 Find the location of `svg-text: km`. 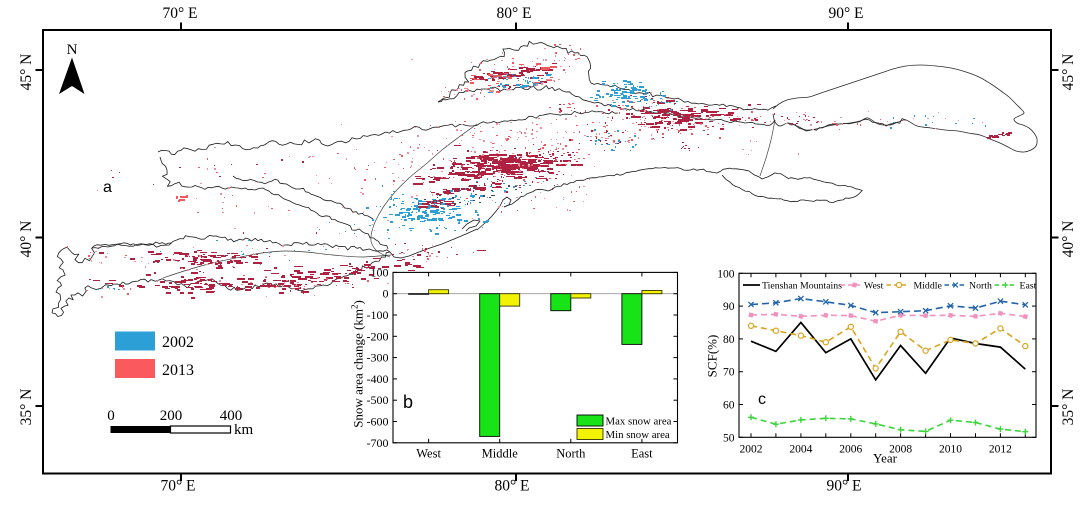

svg-text: km is located at coordinates (244, 430).